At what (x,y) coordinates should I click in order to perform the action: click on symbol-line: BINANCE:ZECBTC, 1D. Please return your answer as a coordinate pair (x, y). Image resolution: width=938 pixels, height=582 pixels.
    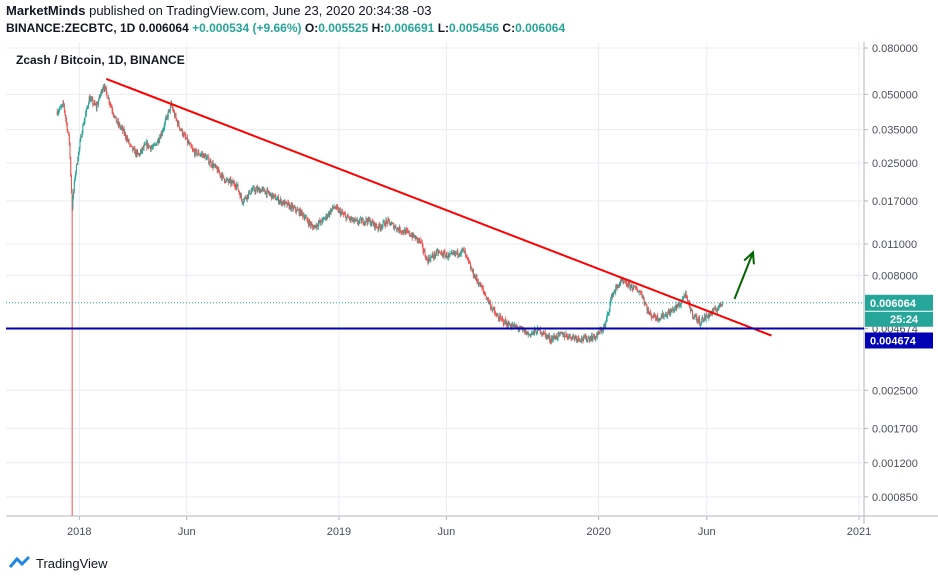
    Looking at the image, I should click on (71, 28).